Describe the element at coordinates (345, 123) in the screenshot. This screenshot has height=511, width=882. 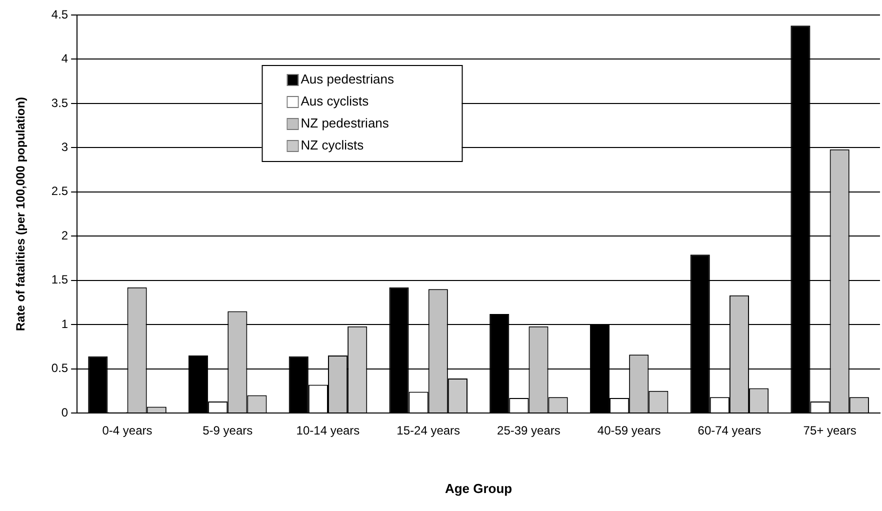
I see `legend-label: NZ pedestrians` at that location.